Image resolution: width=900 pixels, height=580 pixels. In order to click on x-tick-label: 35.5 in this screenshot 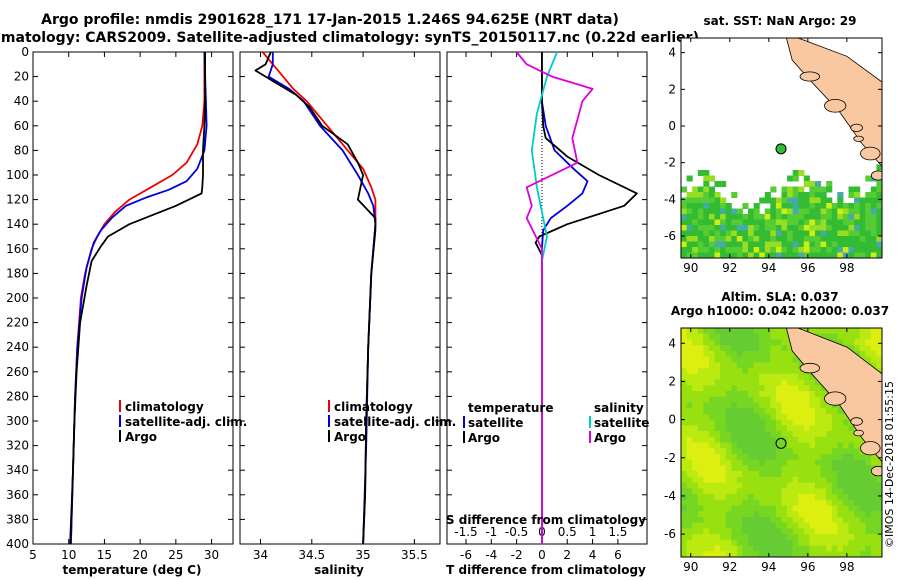, I will do `click(414, 555)`.